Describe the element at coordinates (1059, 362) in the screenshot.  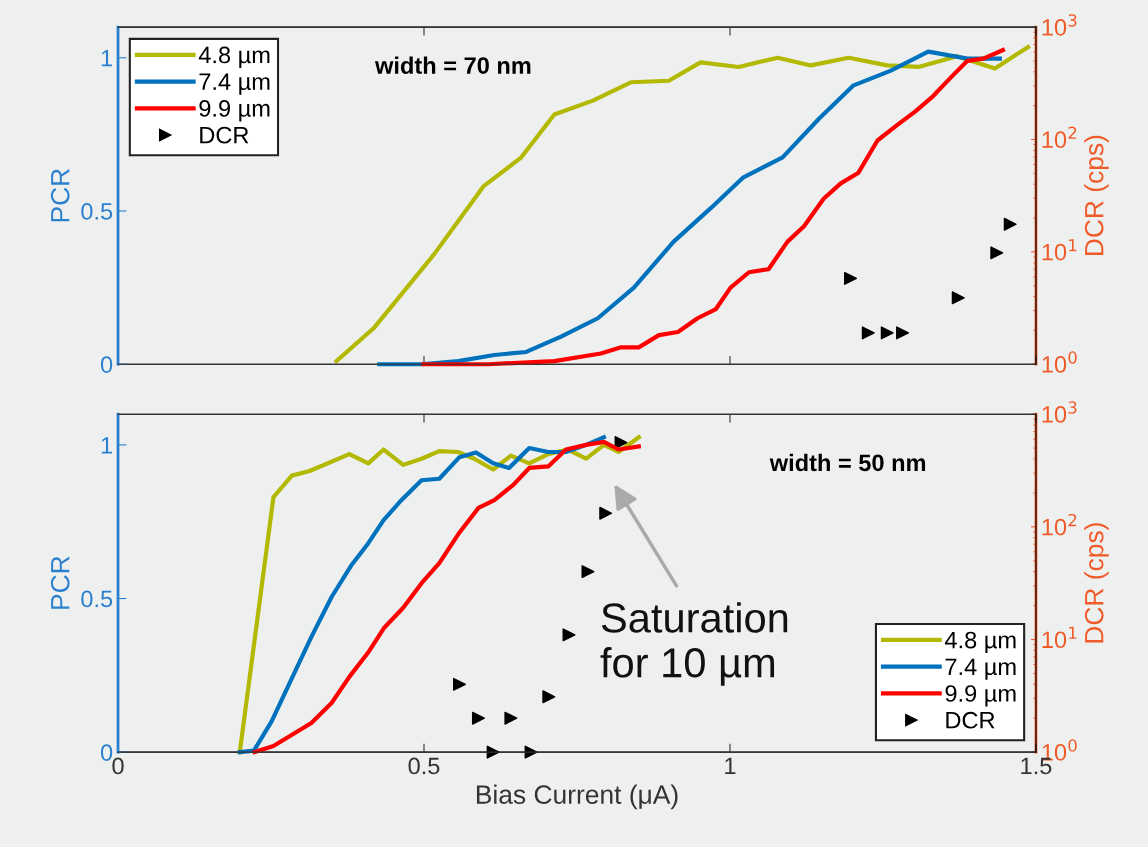
I see `y2-tick-label: 10$^{0}$` at that location.